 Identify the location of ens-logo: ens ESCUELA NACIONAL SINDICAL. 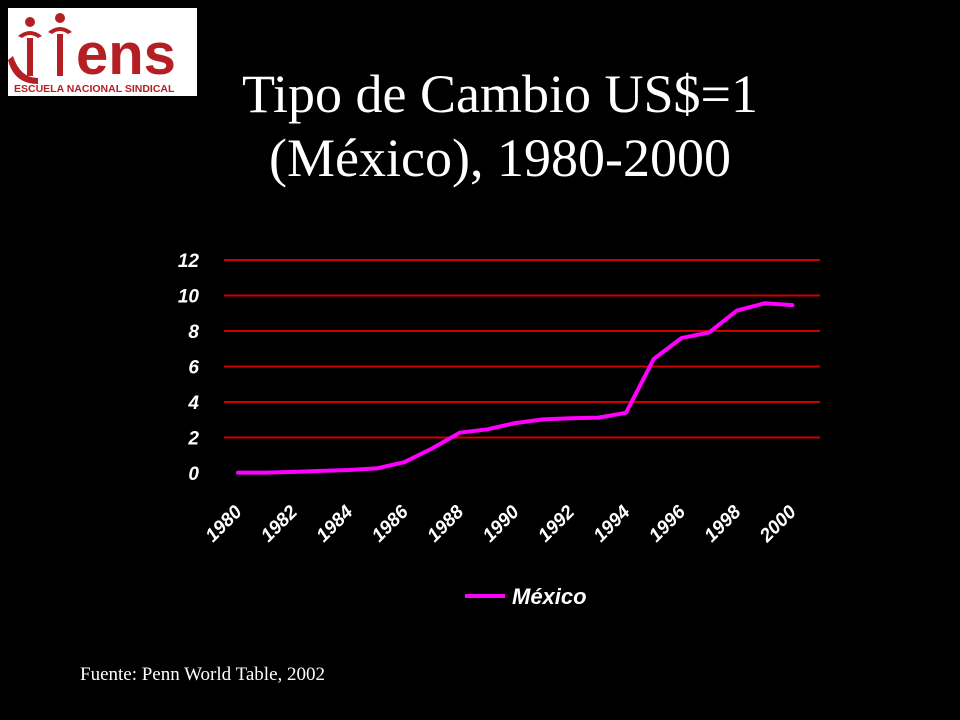
(102, 52).